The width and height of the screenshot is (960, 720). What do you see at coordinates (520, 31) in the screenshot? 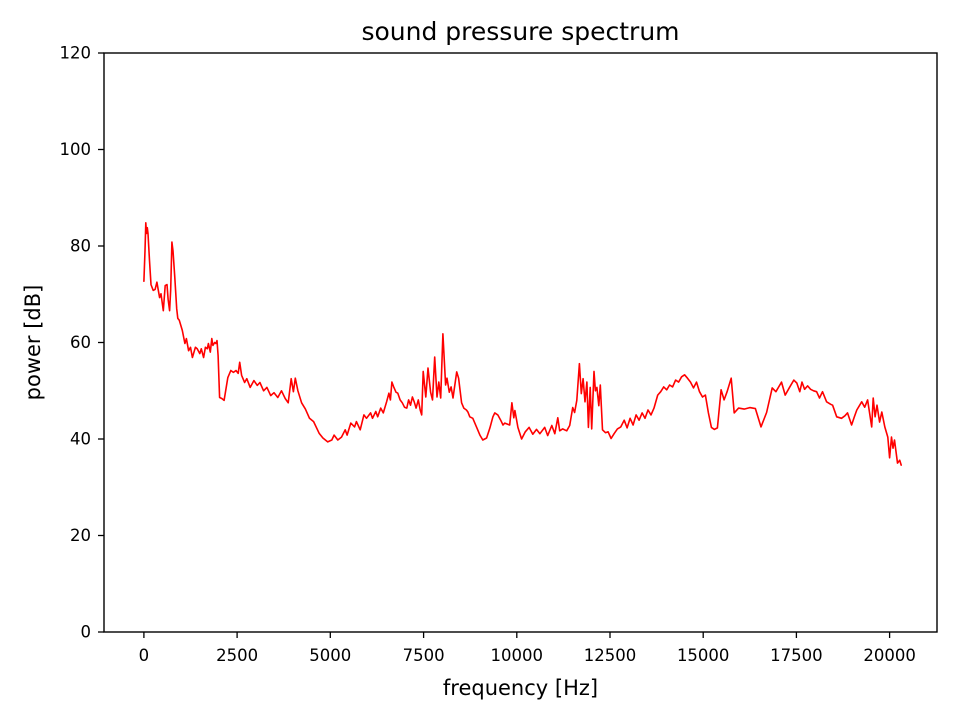
I see `chart-title: sound pressure spectrum` at bounding box center [520, 31].